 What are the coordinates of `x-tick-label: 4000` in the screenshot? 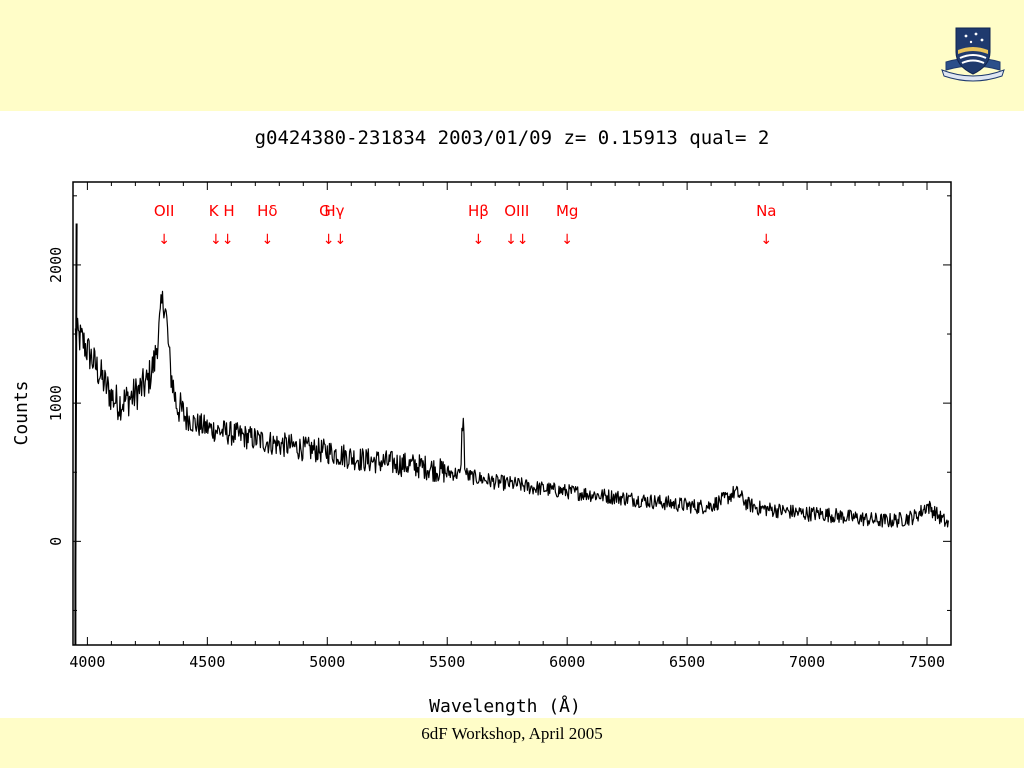 It's located at (87, 662).